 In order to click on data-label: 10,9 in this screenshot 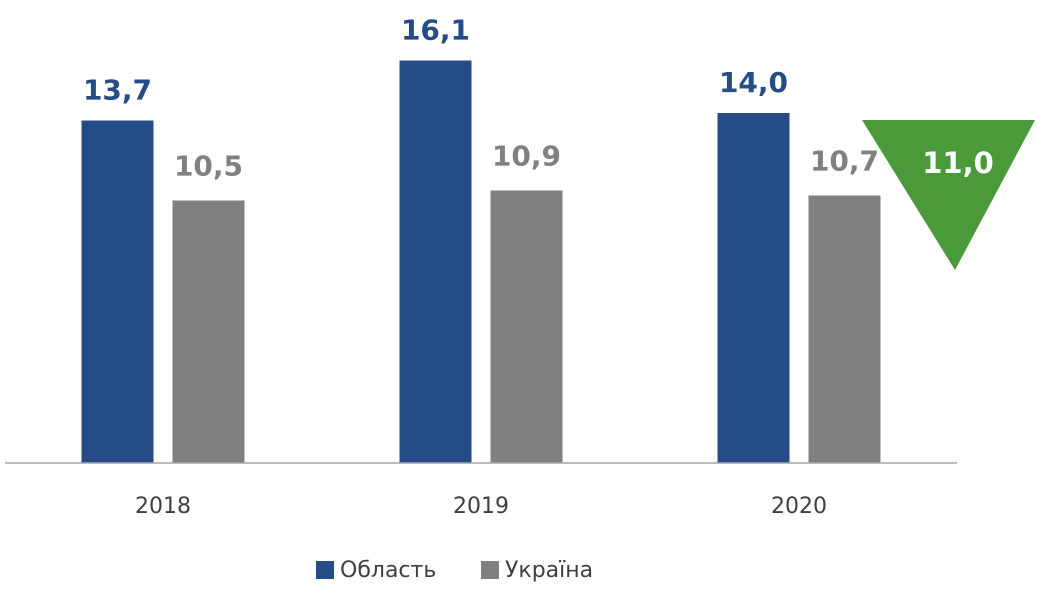, I will do `click(526, 156)`.